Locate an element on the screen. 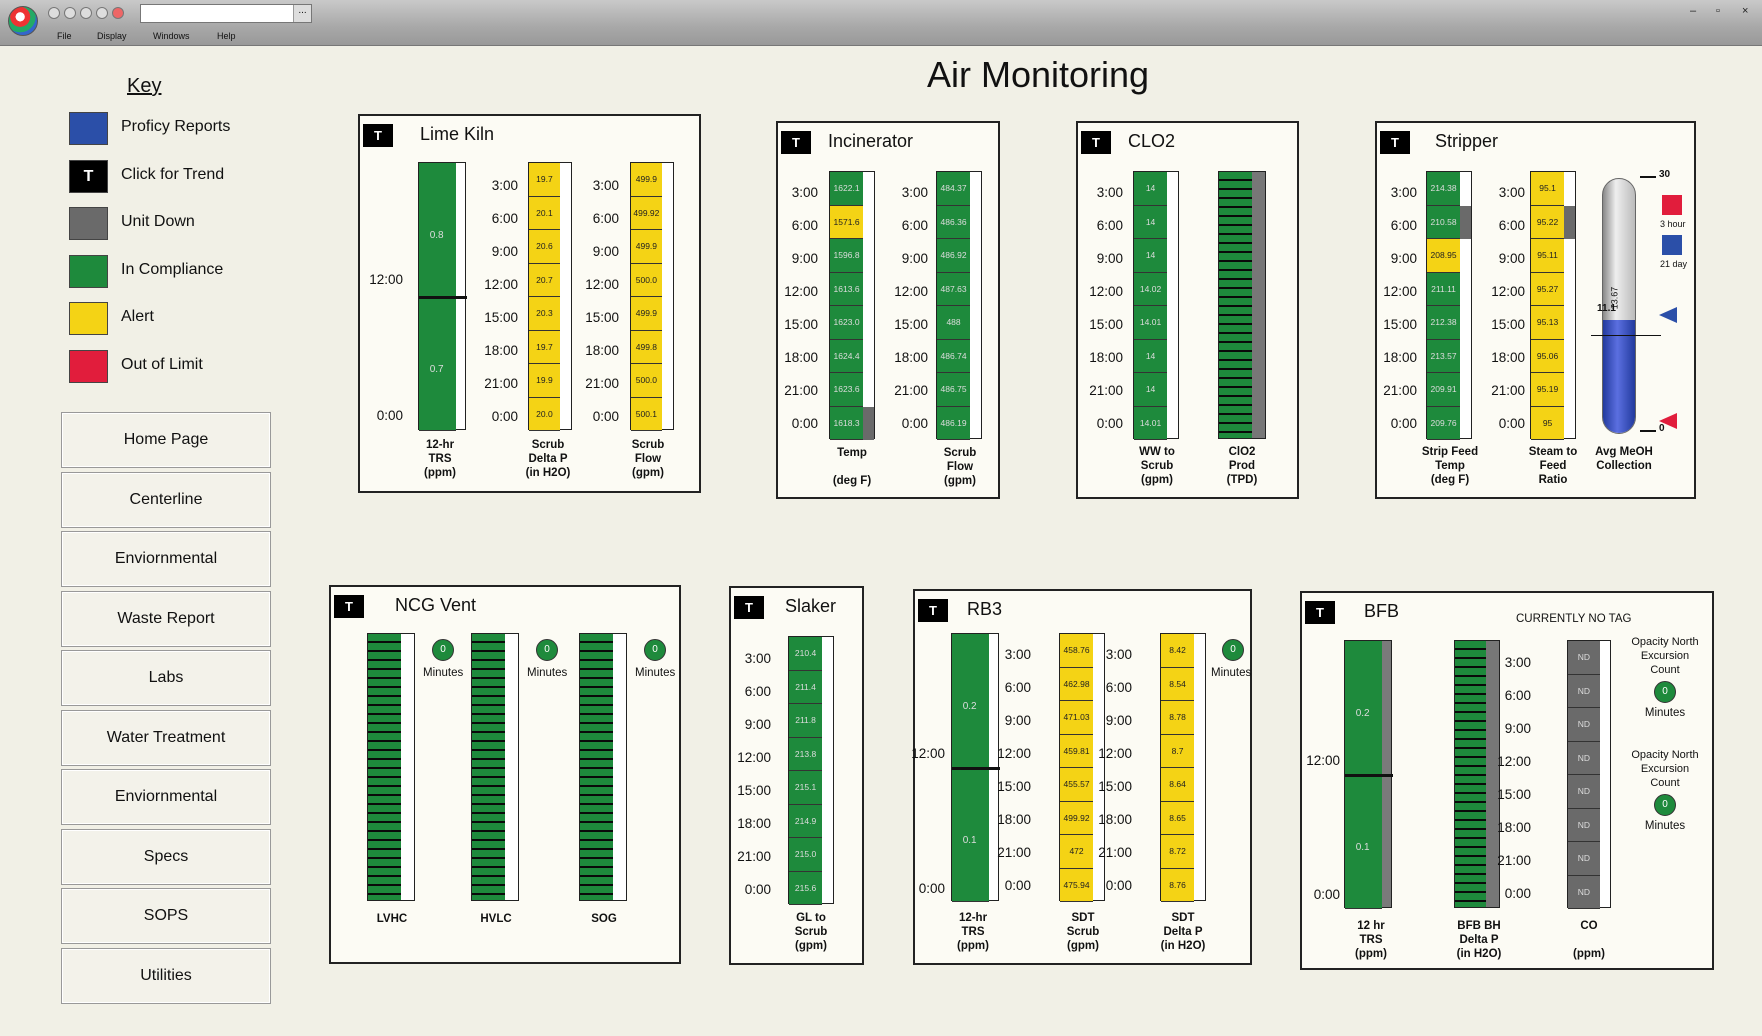 This screenshot has height=1036, width=1762. bar-segment: 215.1 is located at coordinates (806, 788).